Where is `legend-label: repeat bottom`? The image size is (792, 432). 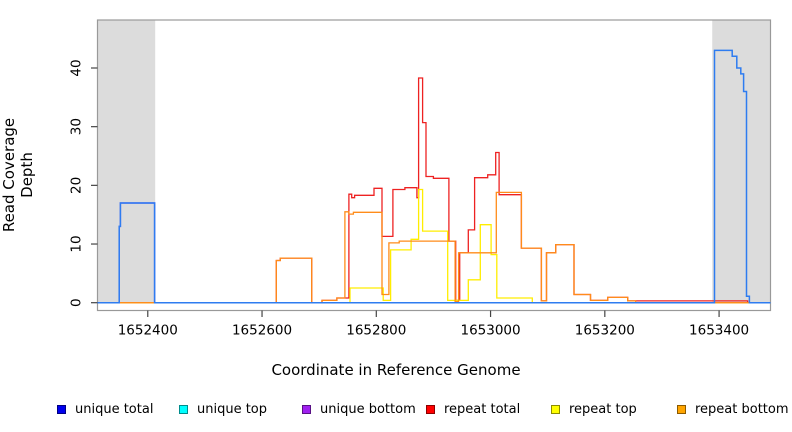 legend-label: repeat bottom is located at coordinates (742, 409).